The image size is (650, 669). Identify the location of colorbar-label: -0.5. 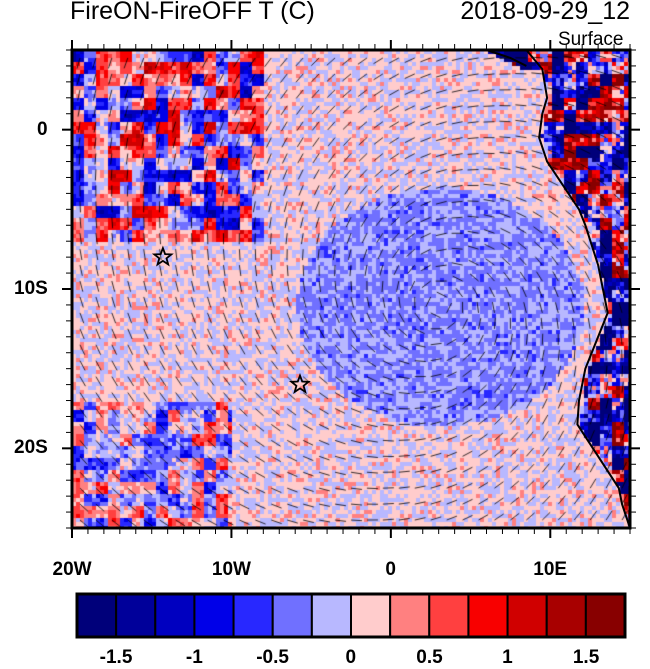
(272, 657).